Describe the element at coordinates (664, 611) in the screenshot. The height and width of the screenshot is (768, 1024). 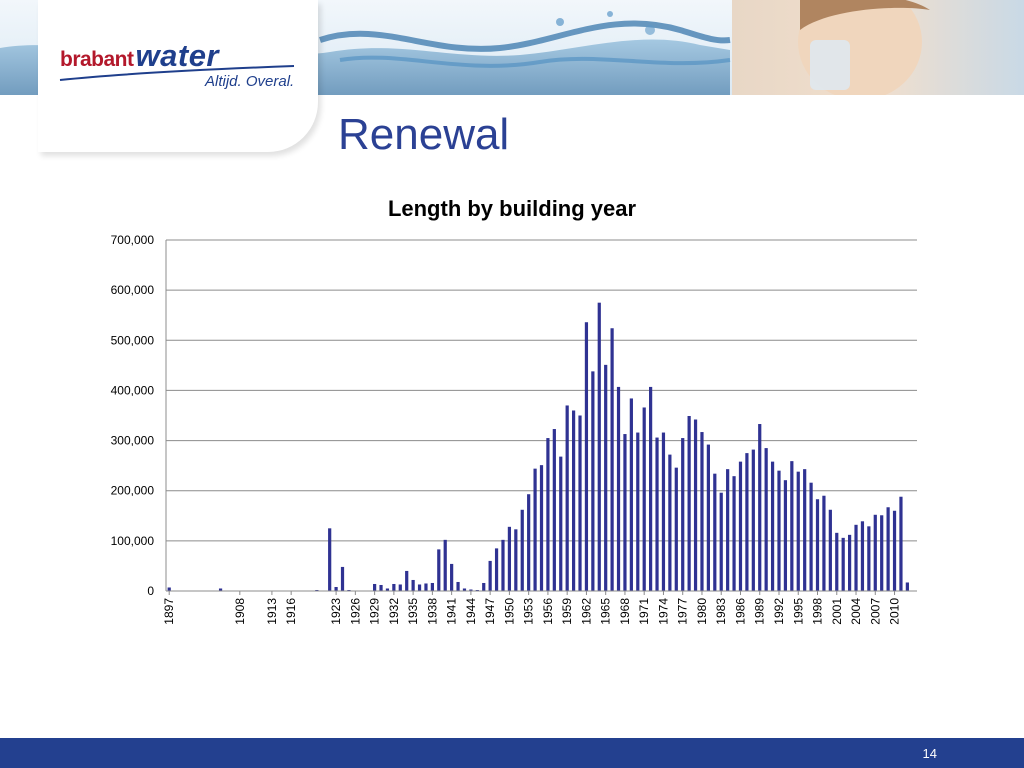
I see `x-tick-label: 1974` at that location.